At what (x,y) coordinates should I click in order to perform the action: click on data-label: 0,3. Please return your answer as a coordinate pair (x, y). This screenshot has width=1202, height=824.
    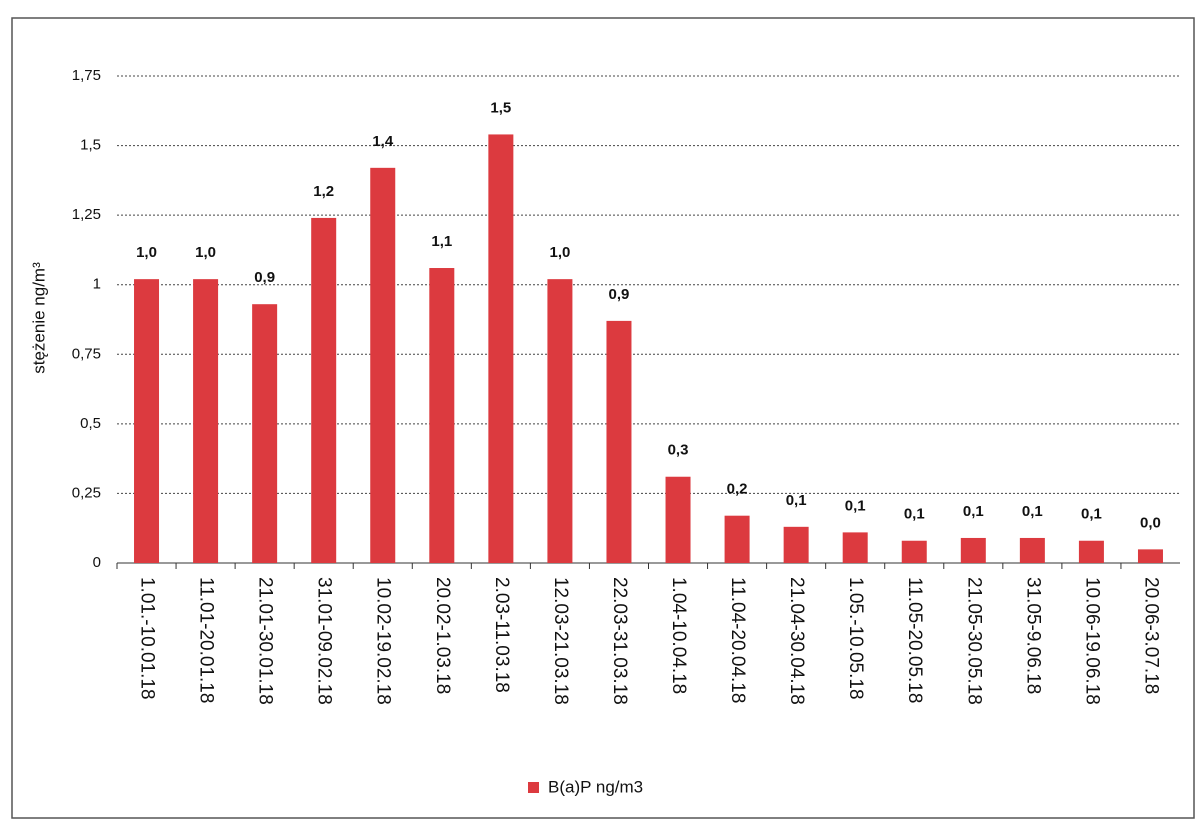
    Looking at the image, I should click on (678, 450).